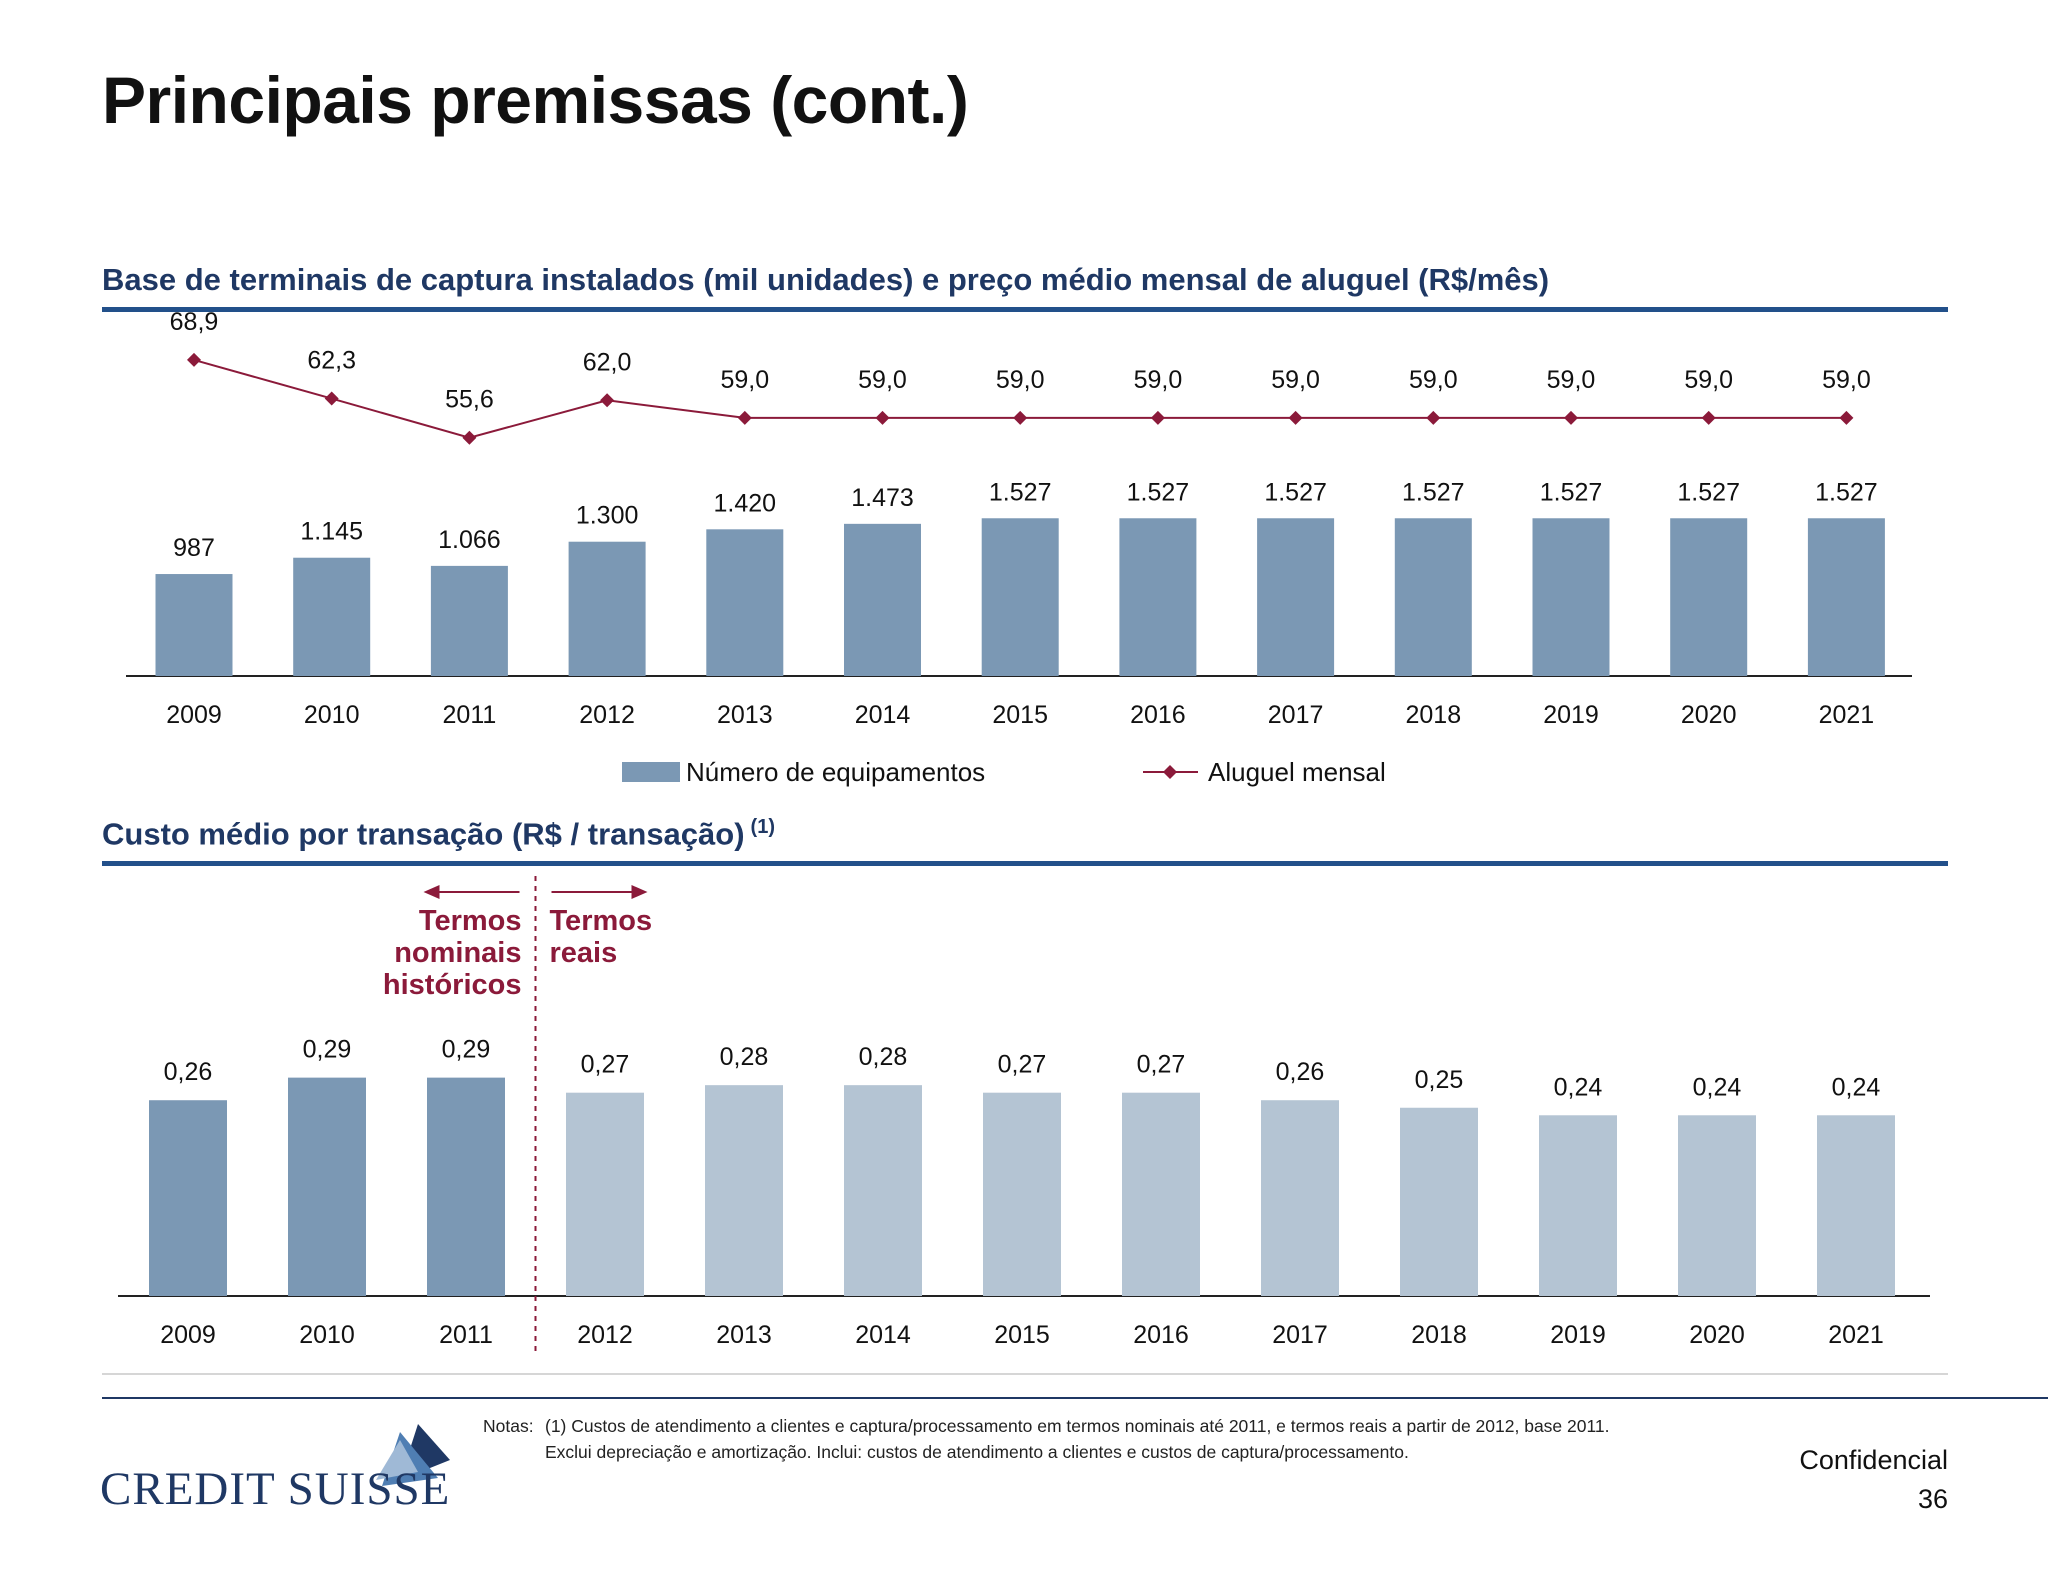 This screenshot has height=1582, width=2048. Describe the element at coordinates (327, 1050) in the screenshot. I see `cost-label-2010: 0,29` at that location.